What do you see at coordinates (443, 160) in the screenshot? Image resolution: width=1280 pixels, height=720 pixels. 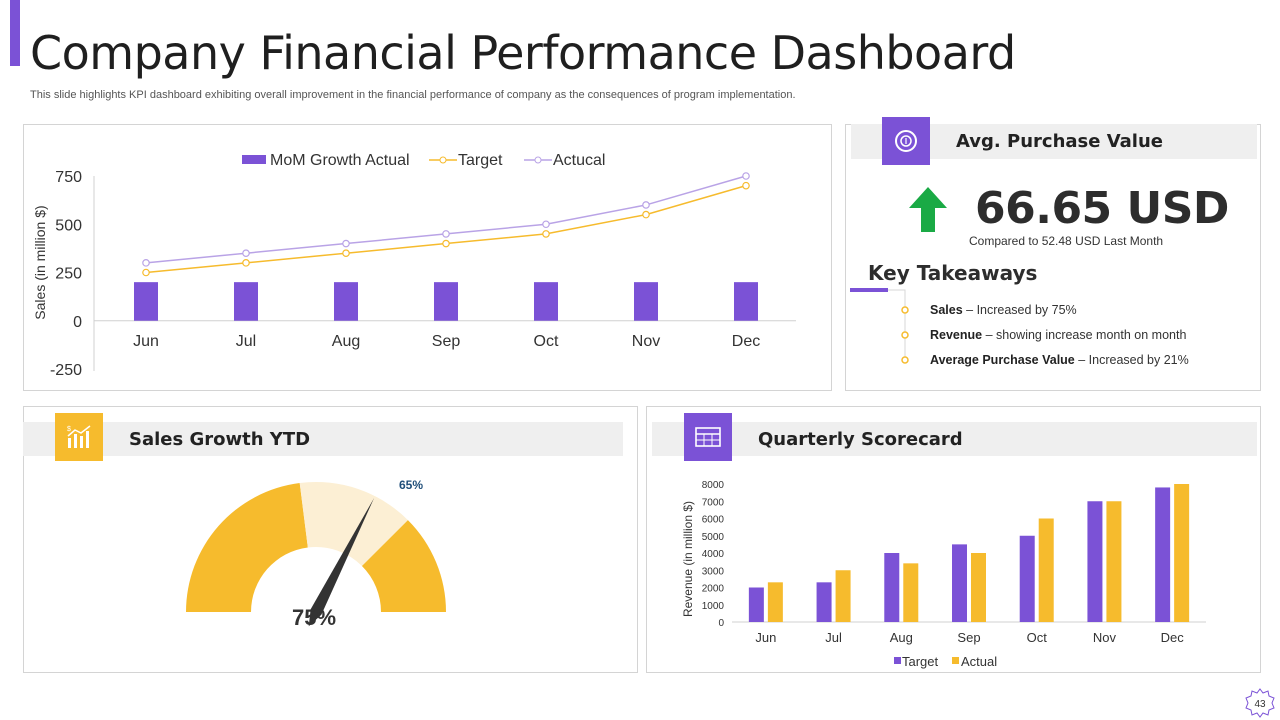 I see `legend-marker-target` at bounding box center [443, 160].